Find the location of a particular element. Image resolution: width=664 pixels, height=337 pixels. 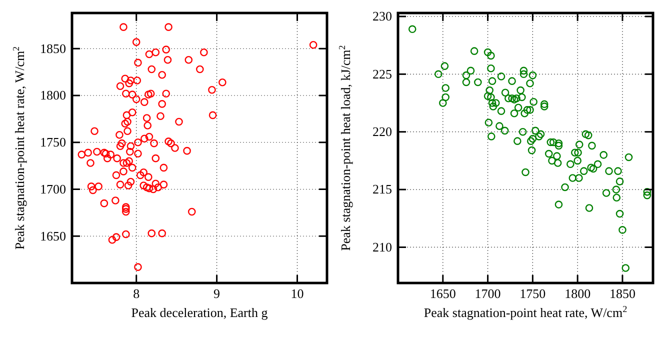

y-tick-label: 1750 is located at coordinates (53, 142).